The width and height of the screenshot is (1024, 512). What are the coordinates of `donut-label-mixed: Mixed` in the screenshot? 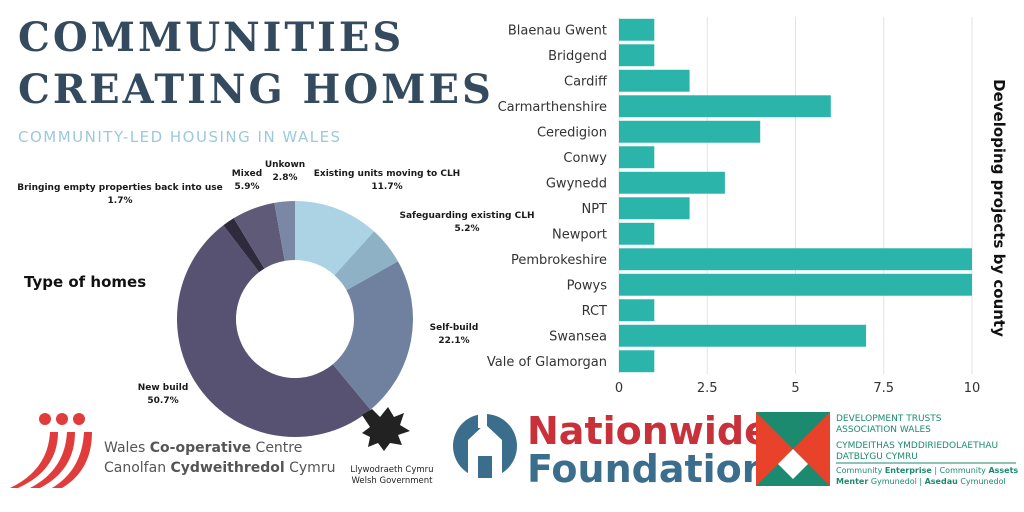 It's located at (247, 174).